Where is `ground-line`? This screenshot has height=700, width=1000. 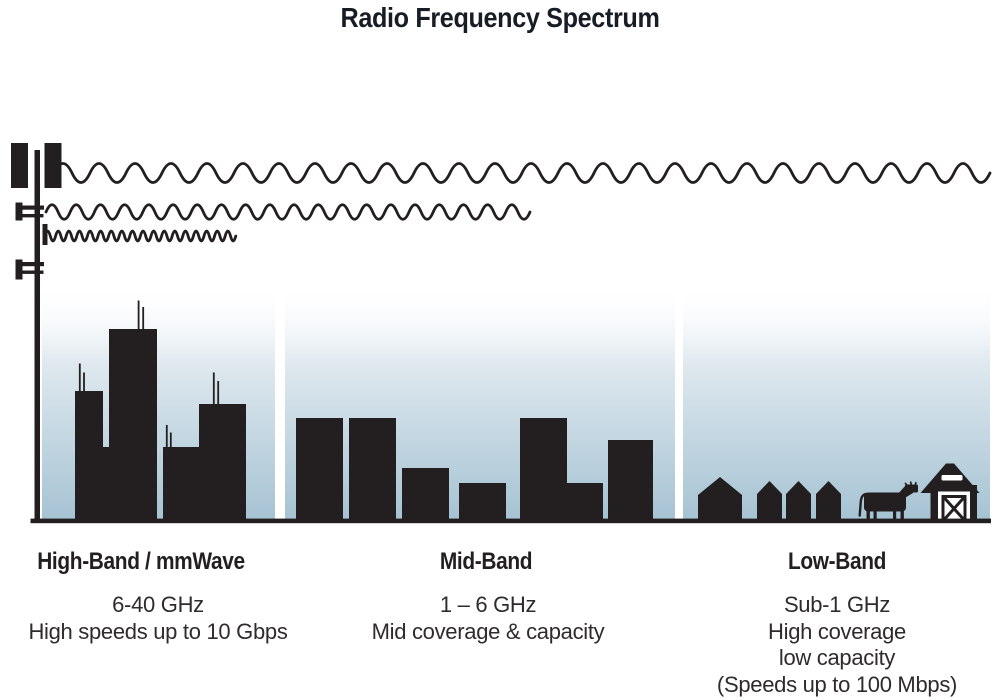
ground-line is located at coordinates (510, 521).